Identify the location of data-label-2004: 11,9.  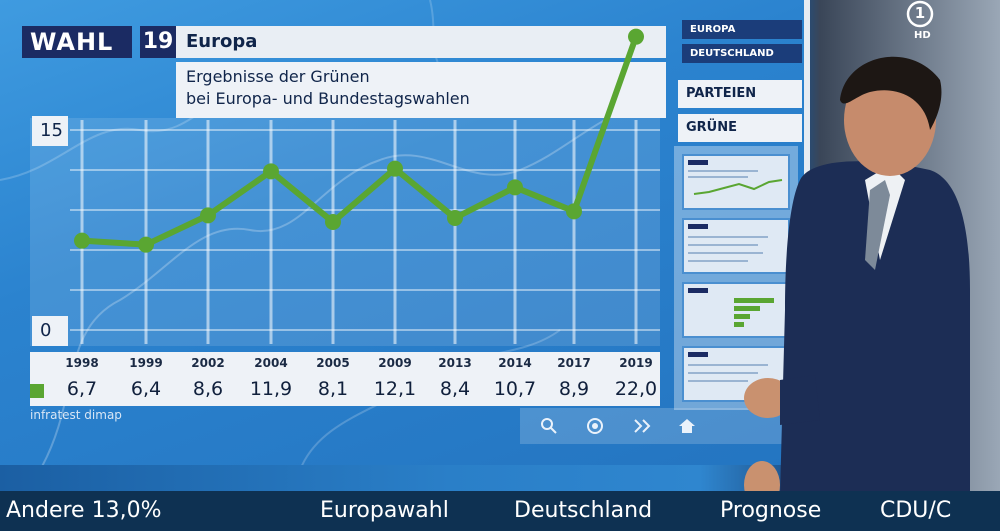
(271, 389).